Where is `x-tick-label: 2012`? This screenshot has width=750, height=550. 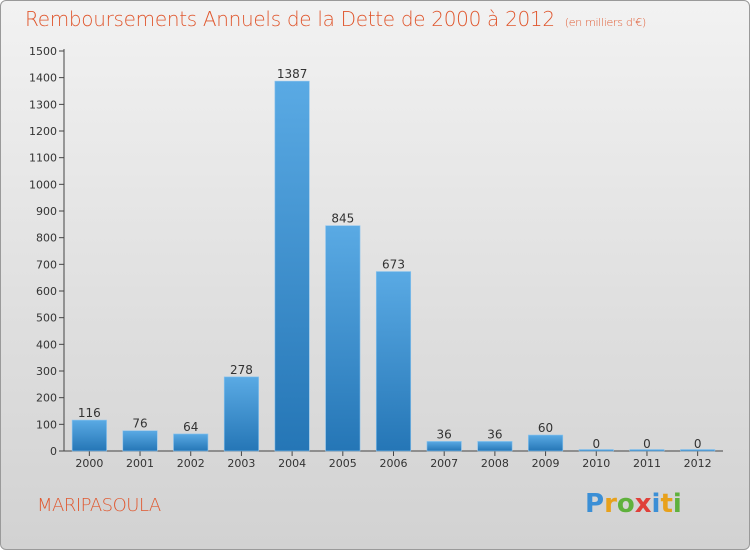 x-tick-label: 2012 is located at coordinates (698, 463).